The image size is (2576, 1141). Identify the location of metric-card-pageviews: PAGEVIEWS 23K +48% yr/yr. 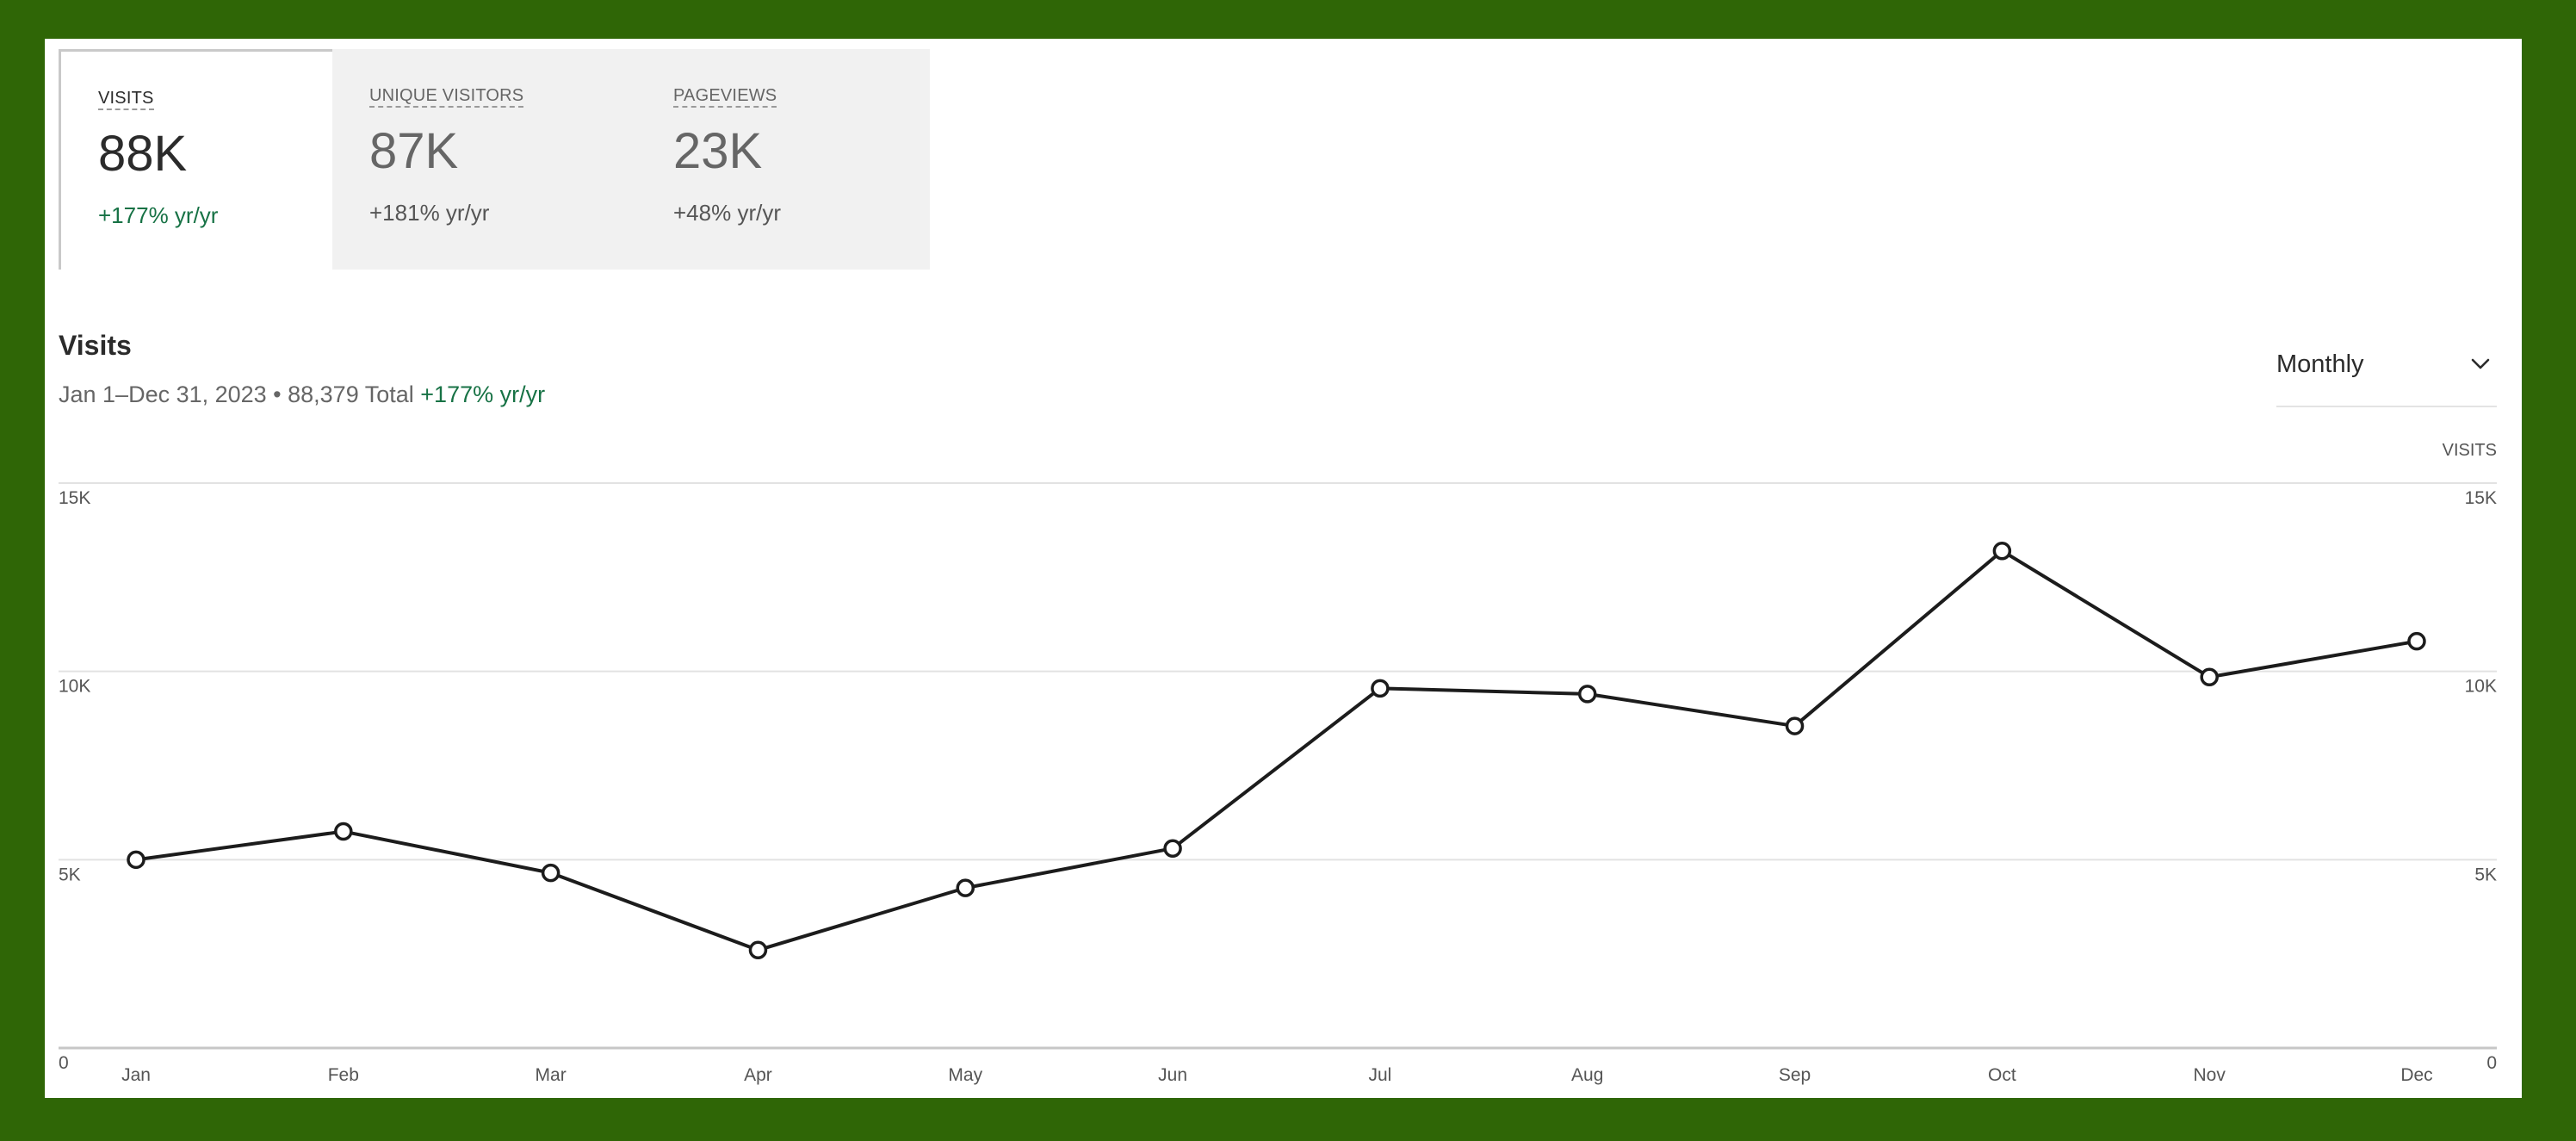
(783, 159).